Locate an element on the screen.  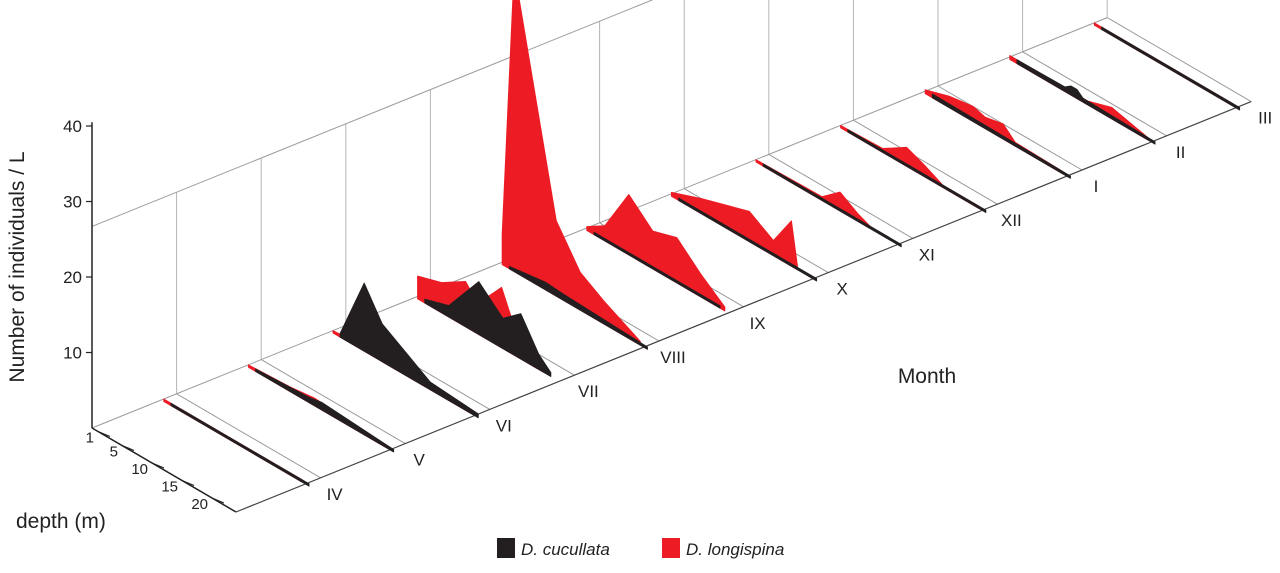
x-axis-title: Month is located at coordinates (927, 376).